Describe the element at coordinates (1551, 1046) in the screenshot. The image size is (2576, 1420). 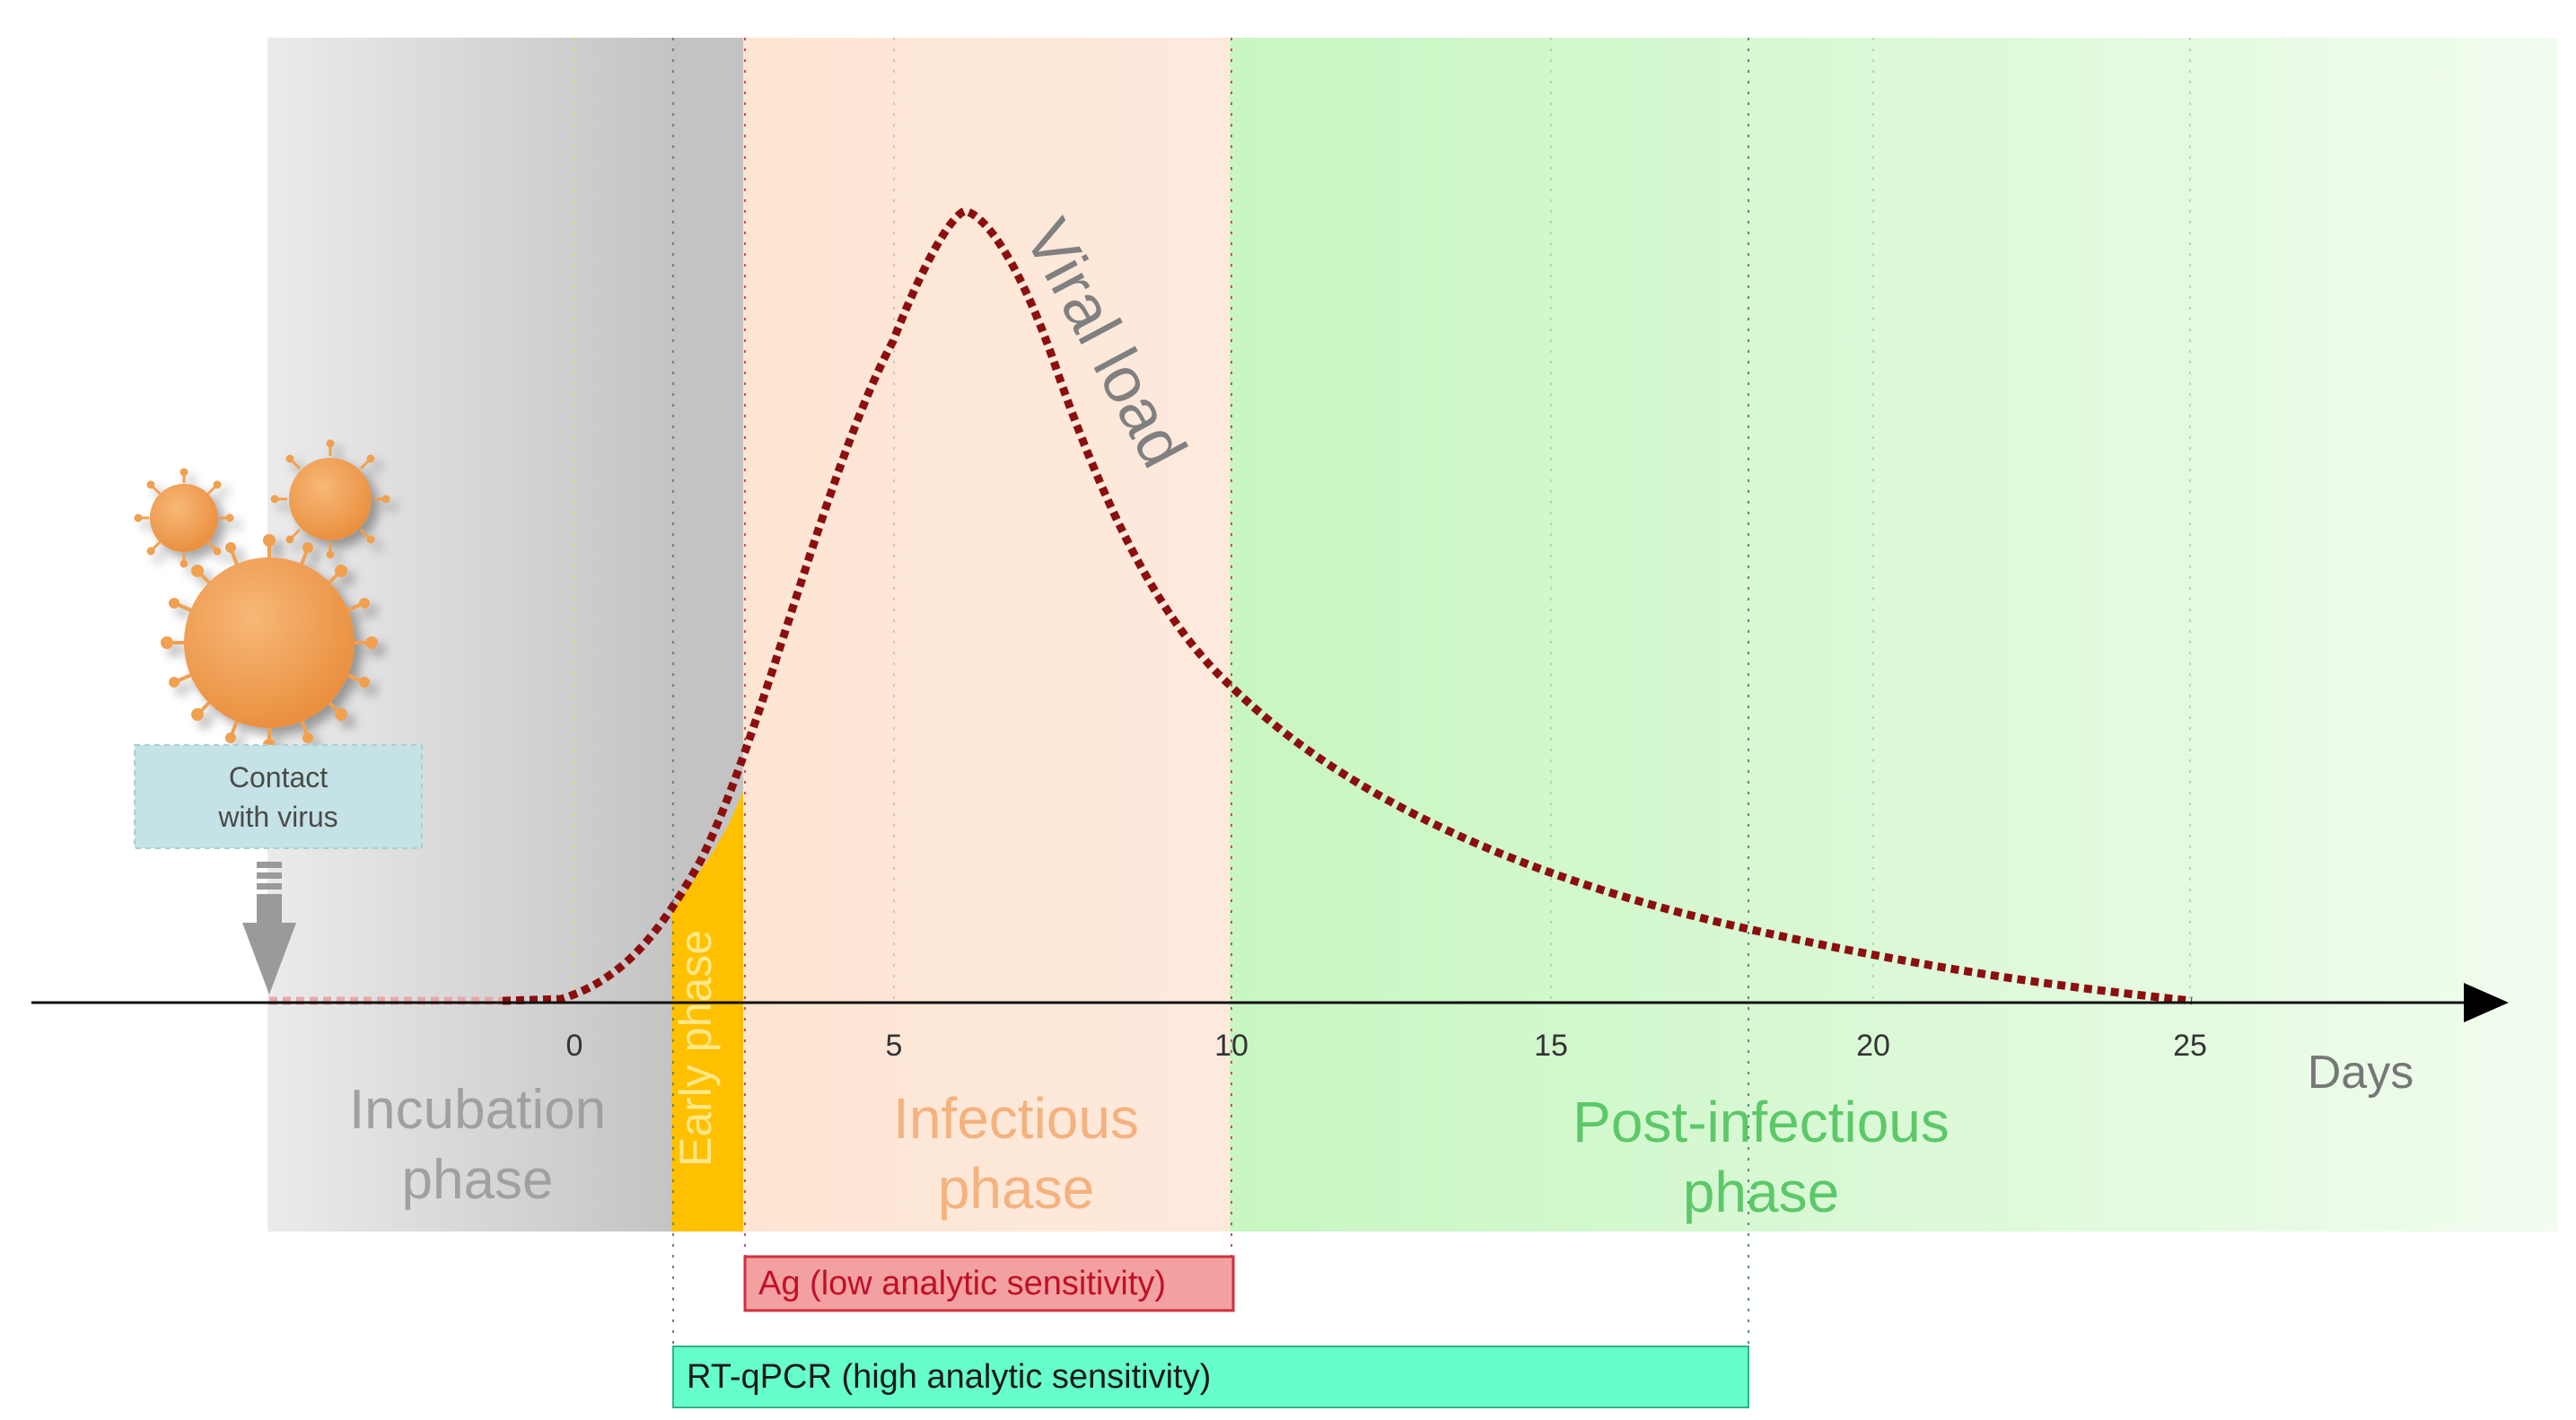
I see `tick-15: 15` at that location.